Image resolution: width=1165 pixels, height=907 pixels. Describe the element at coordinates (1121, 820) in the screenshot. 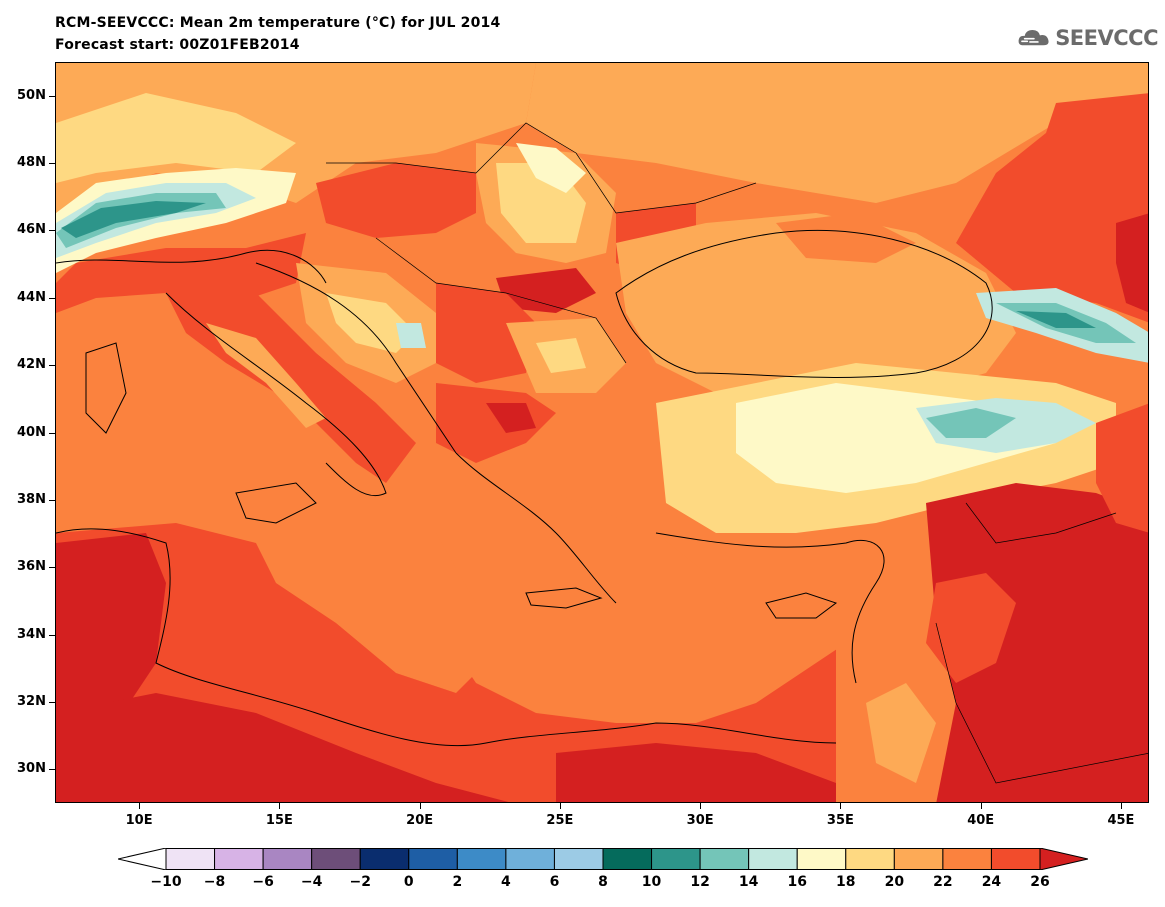

I see `lon-label-45E: 45E` at that location.